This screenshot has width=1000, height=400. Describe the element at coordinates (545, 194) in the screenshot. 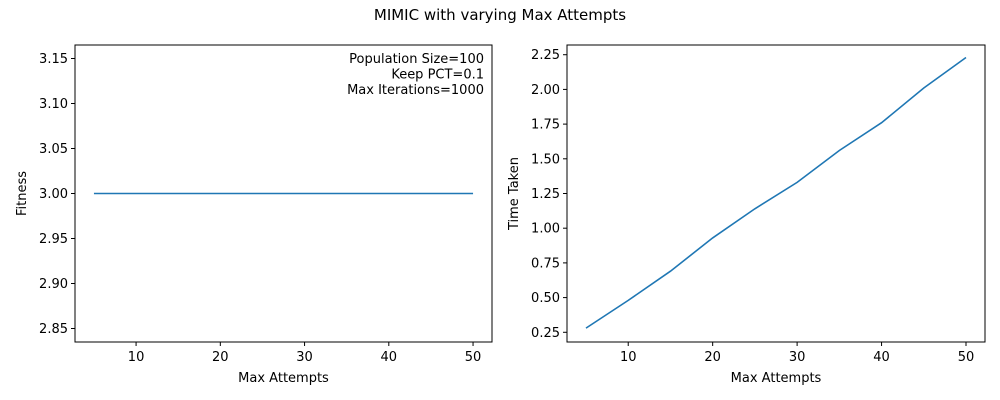

I see `y-tick-label: 1.25` at that location.